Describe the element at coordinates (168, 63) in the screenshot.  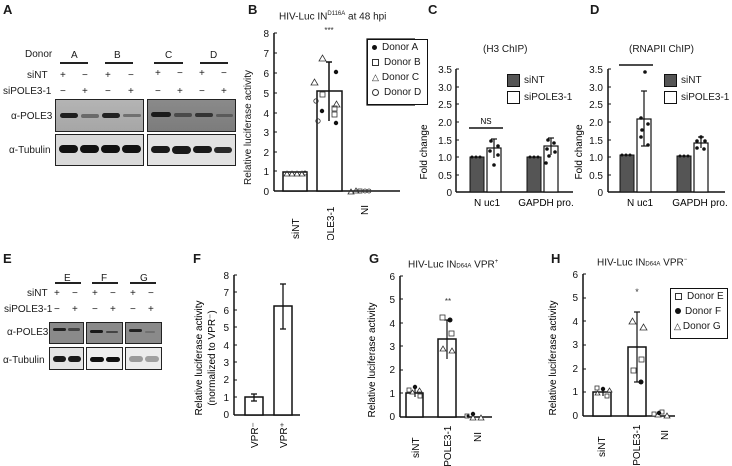
I see `donor-c-bar` at that location.